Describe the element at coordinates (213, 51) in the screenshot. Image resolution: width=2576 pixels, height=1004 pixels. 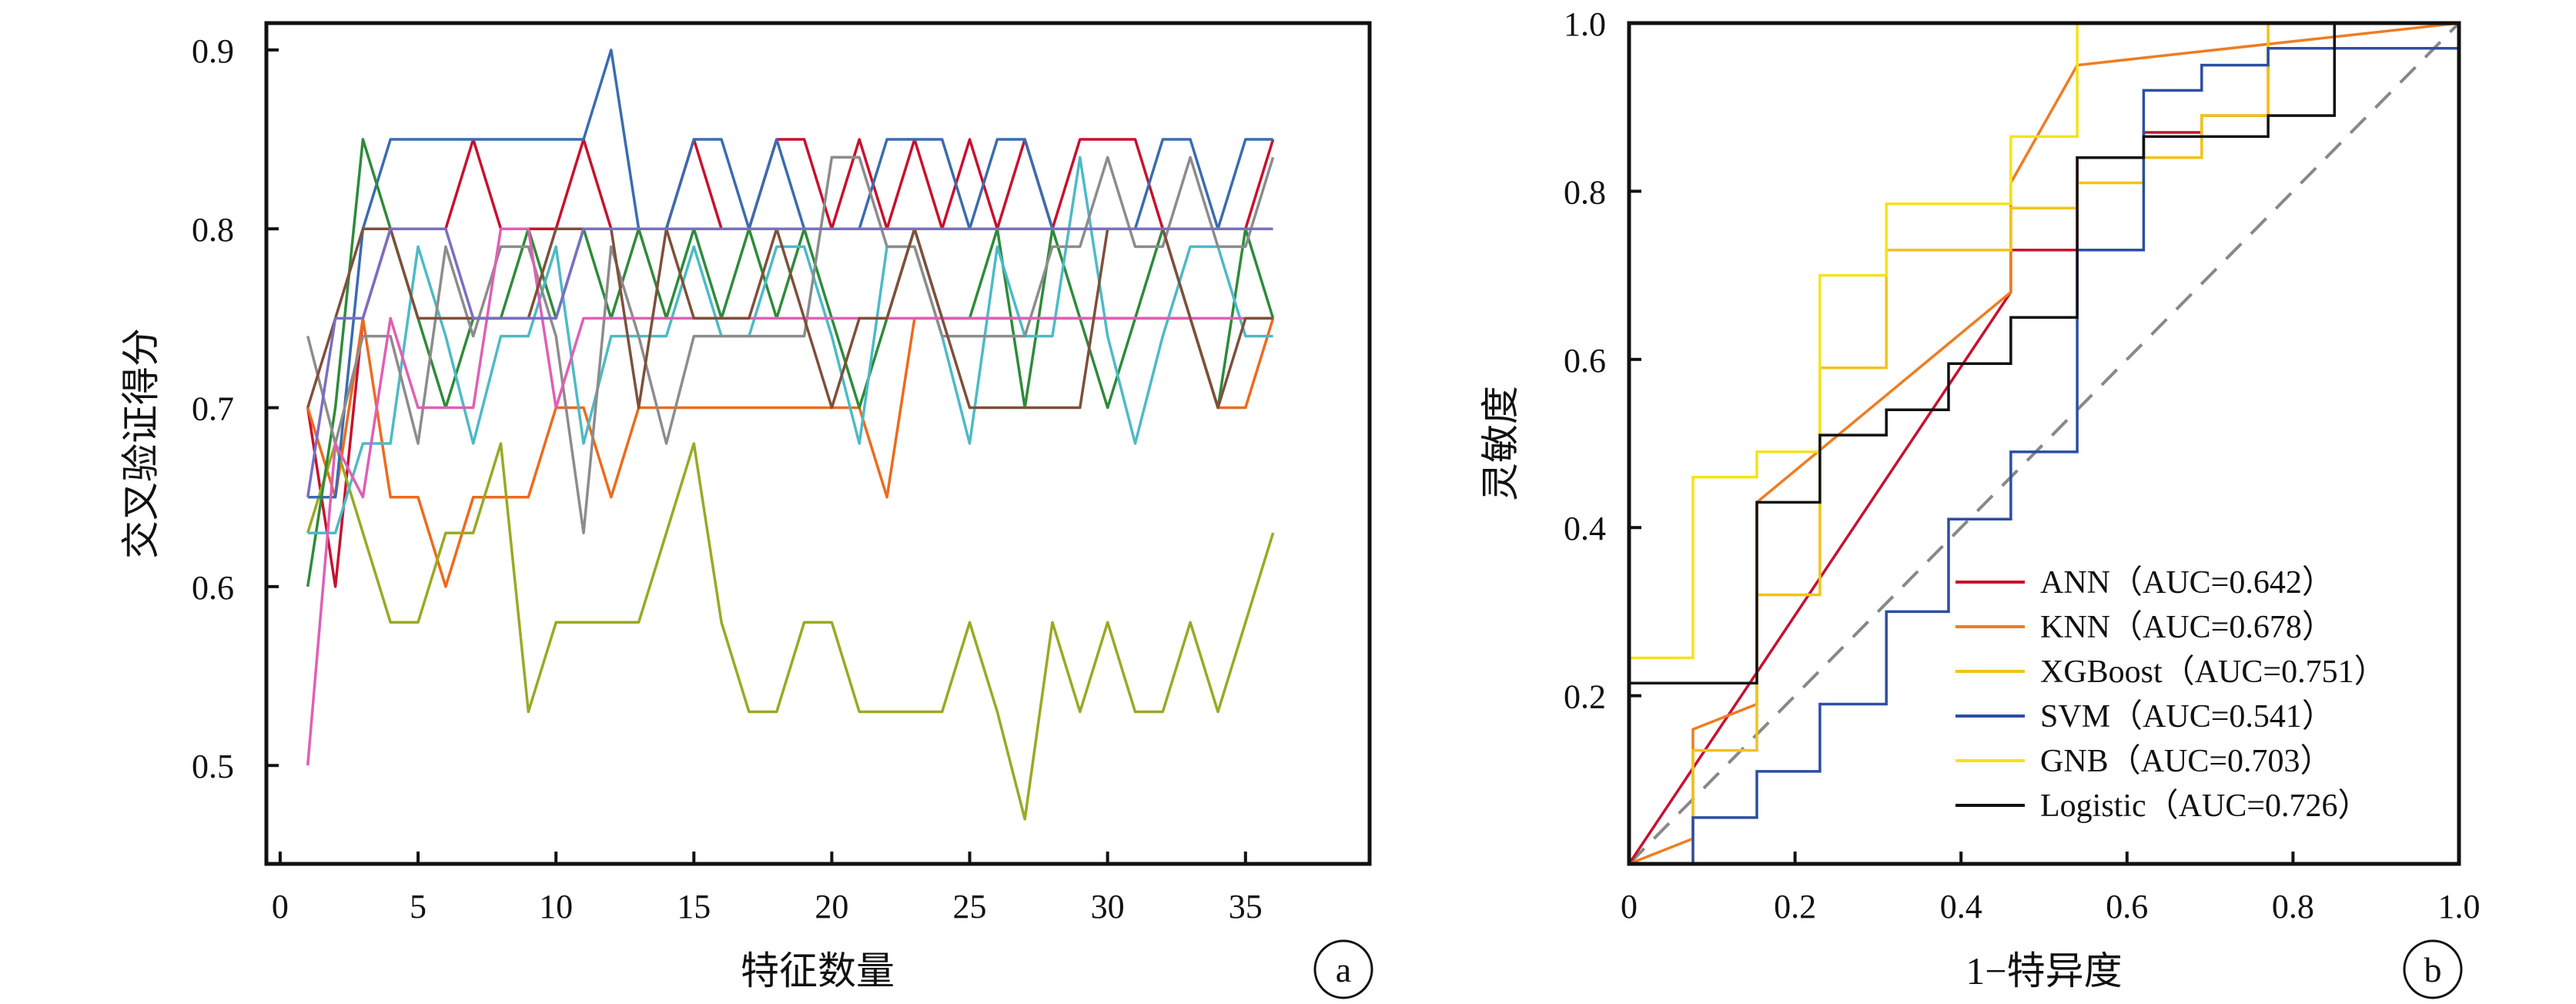
I see `panel-a-y-tick-label: 0.9` at that location.